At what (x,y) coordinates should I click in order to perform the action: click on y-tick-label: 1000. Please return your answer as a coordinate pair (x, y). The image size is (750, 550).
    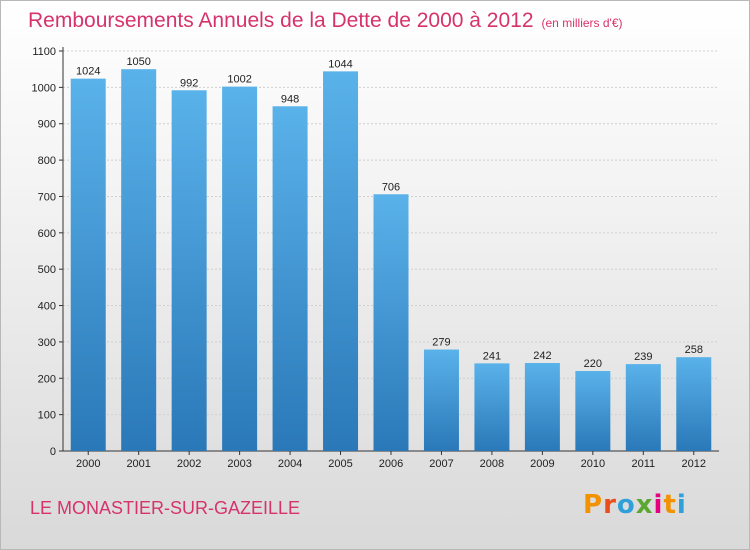
    Looking at the image, I should click on (44, 88).